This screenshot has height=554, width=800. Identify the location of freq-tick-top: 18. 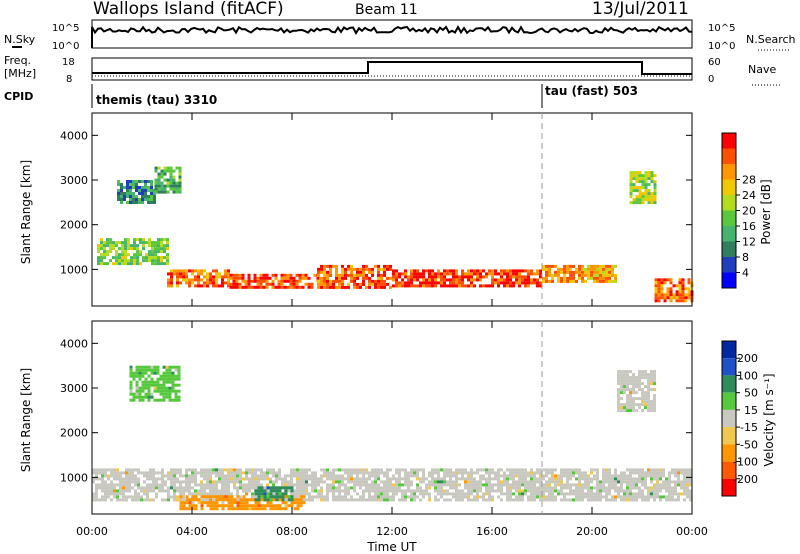
(68, 62).